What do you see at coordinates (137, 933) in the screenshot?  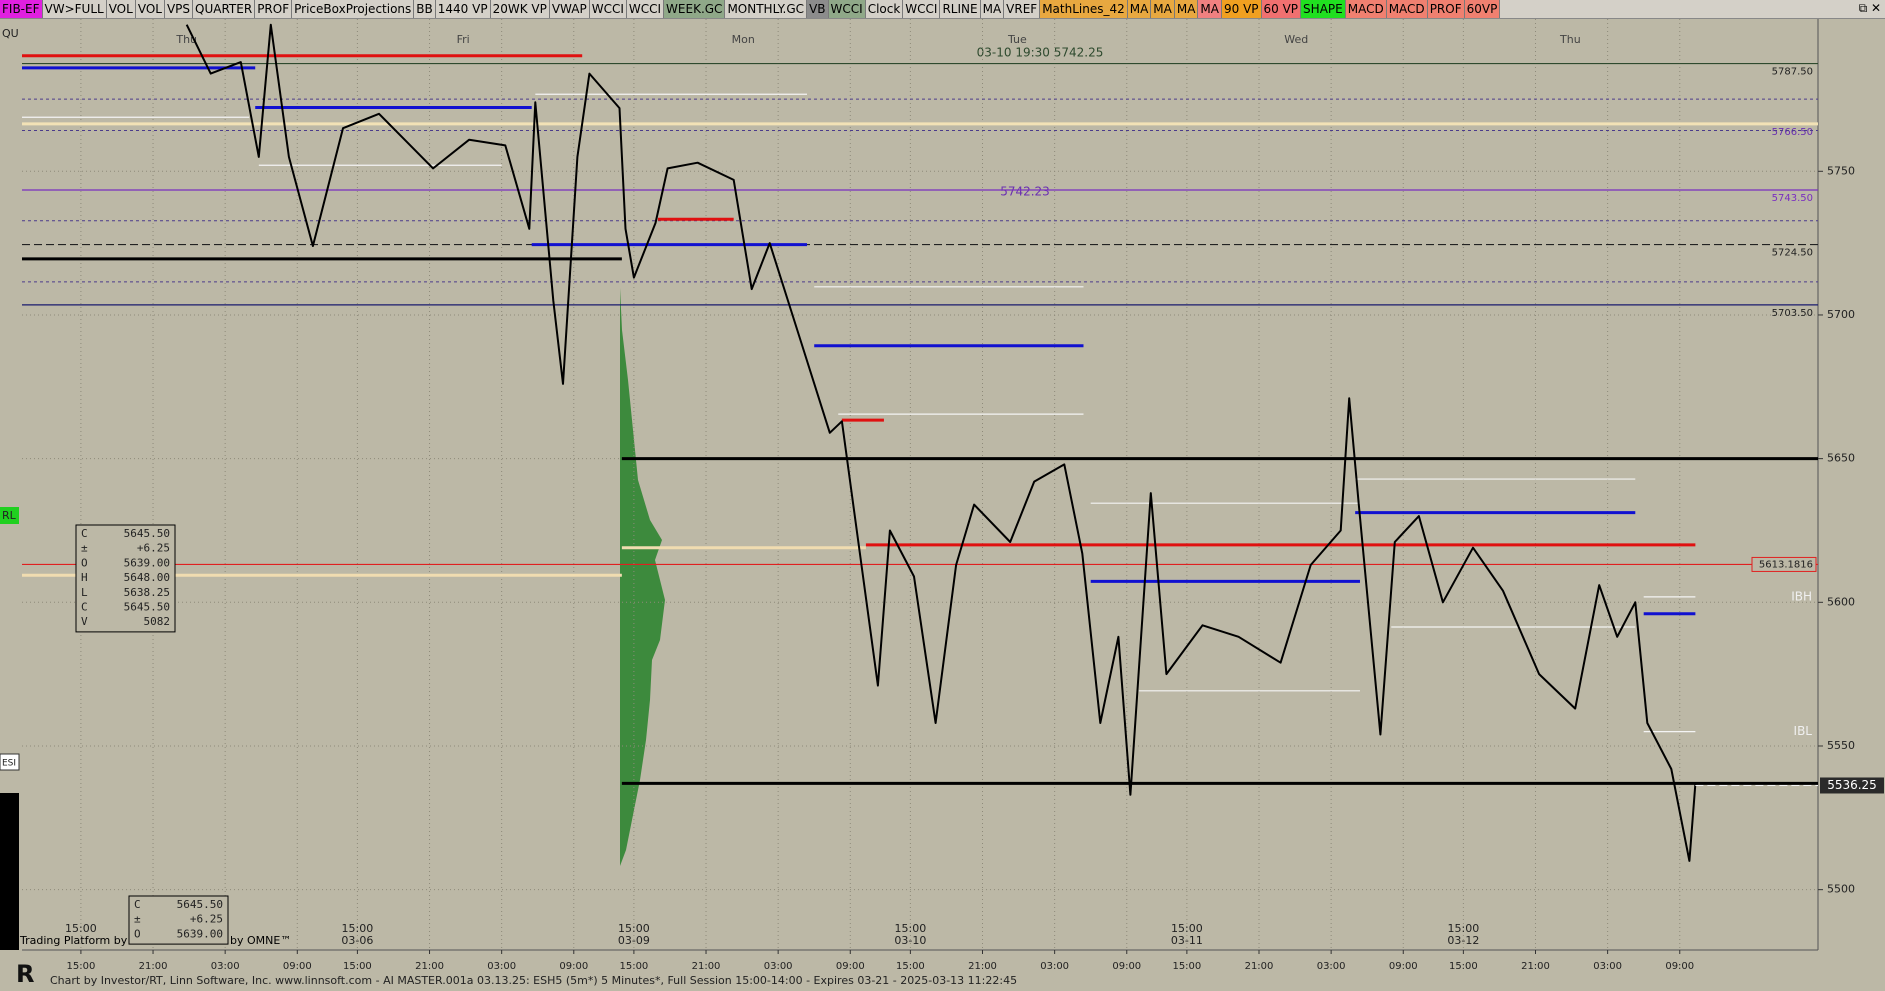 I see `ohlc-key: O` at bounding box center [137, 933].